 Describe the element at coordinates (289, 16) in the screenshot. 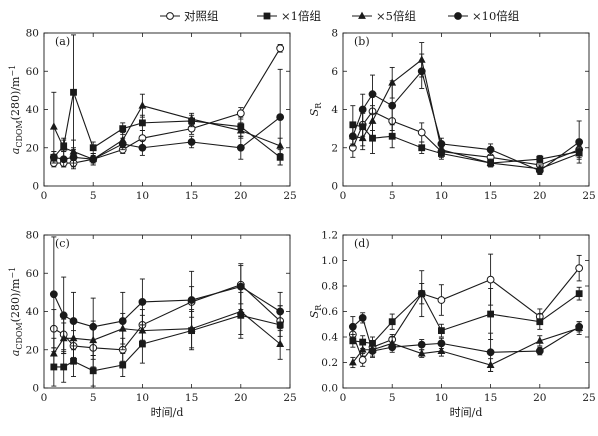

I see `legend-item-2: ×1倍组` at that location.